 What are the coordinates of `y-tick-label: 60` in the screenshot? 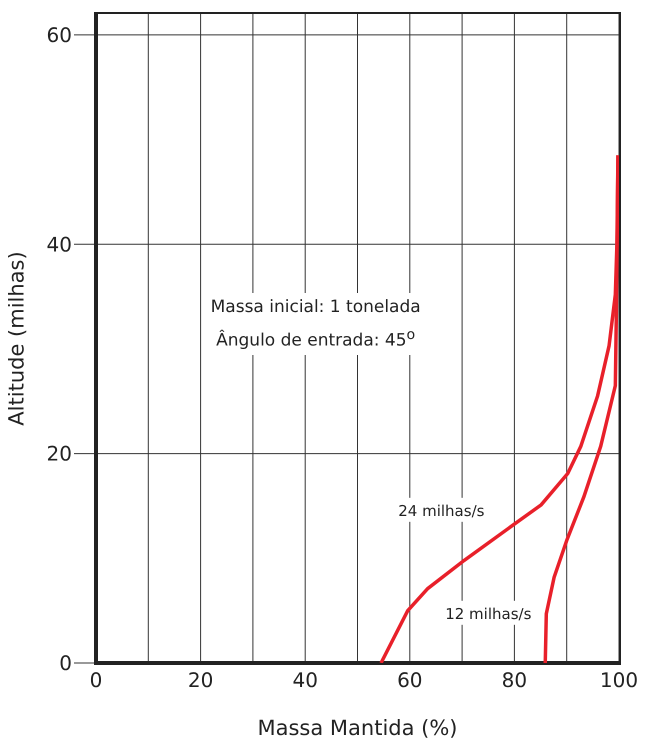 It's located at (59, 35).